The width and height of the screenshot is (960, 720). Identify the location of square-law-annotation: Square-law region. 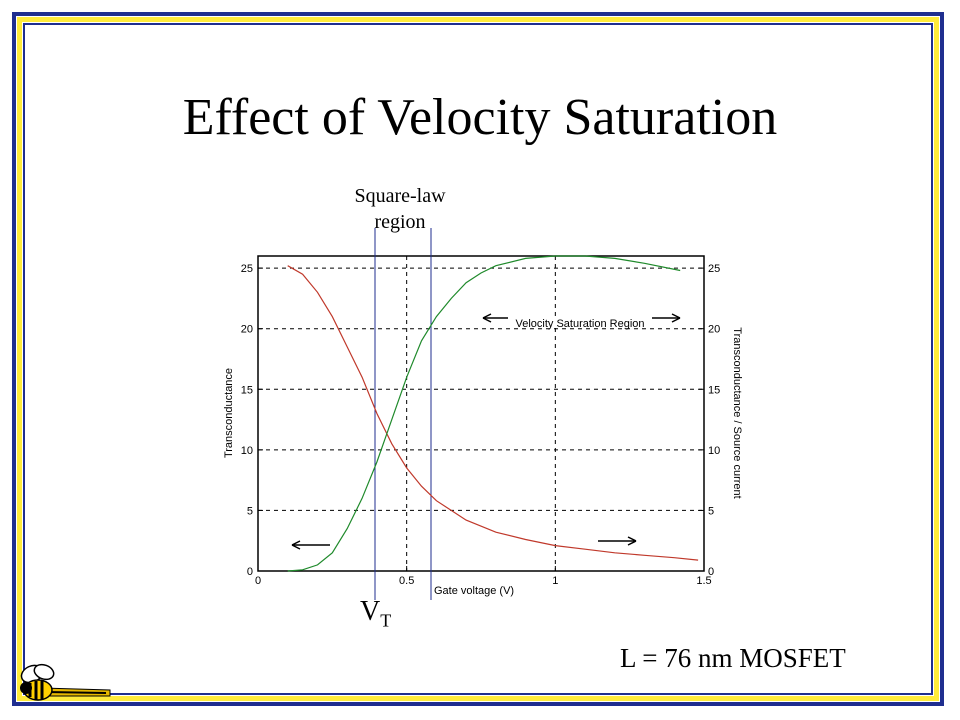
(400, 209).